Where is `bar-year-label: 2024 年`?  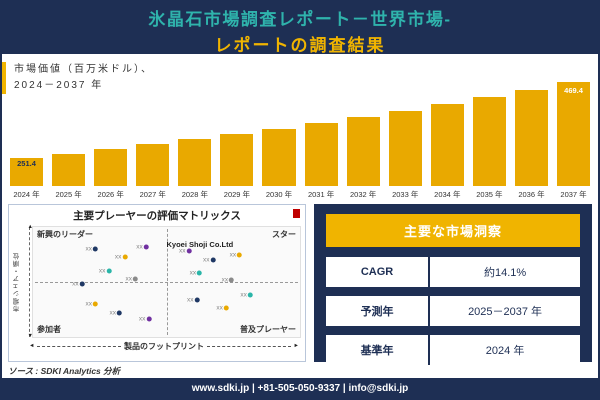
bar-year-label: 2024 年 is located at coordinates (26, 194).